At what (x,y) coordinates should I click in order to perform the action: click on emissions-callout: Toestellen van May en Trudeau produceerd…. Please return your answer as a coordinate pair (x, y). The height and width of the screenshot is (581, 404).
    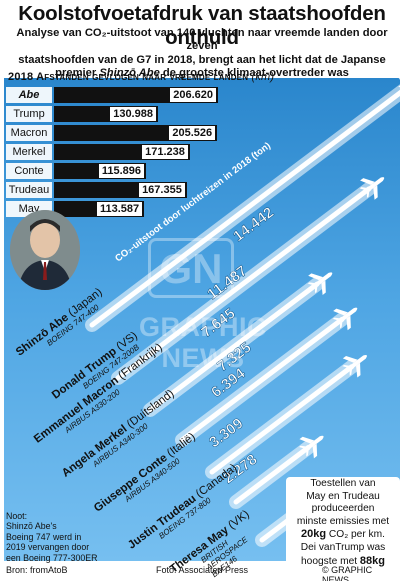
    Looking at the image, I should click on (343, 527).